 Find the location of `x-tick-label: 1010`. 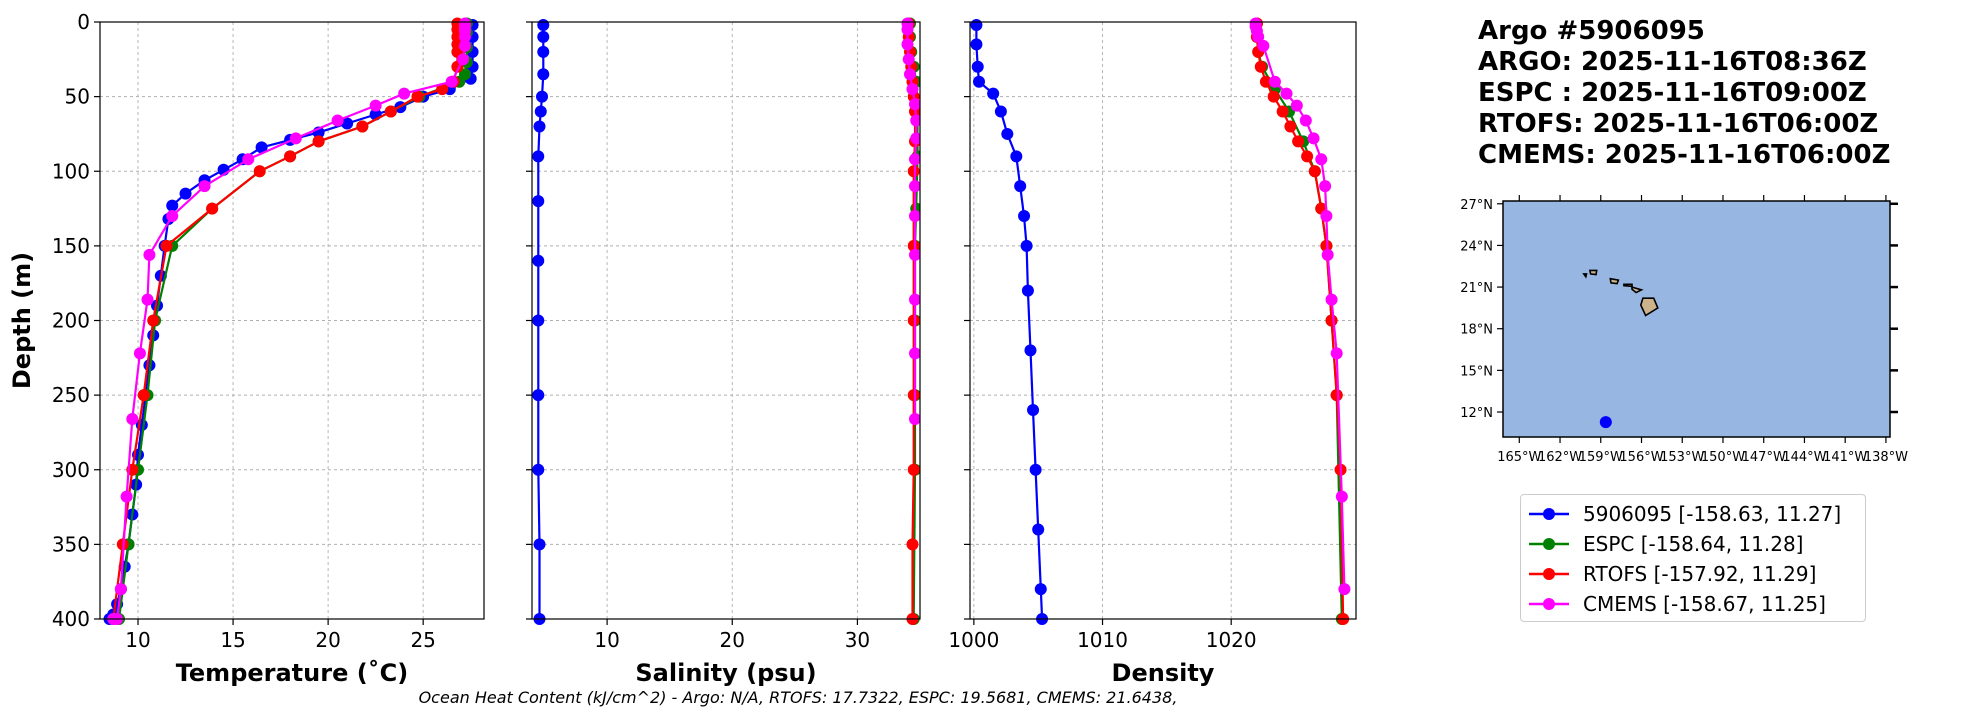

x-tick-label: 1010 is located at coordinates (1102, 640).